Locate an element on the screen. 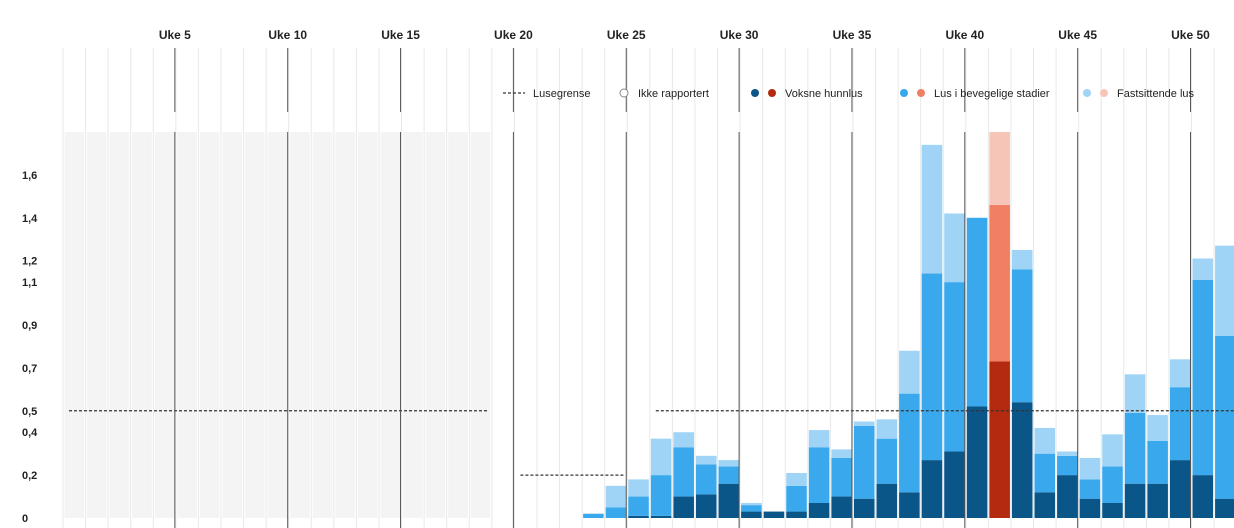 This screenshot has height=528, width=1234. y-tick-label: 0 is located at coordinates (25, 519).